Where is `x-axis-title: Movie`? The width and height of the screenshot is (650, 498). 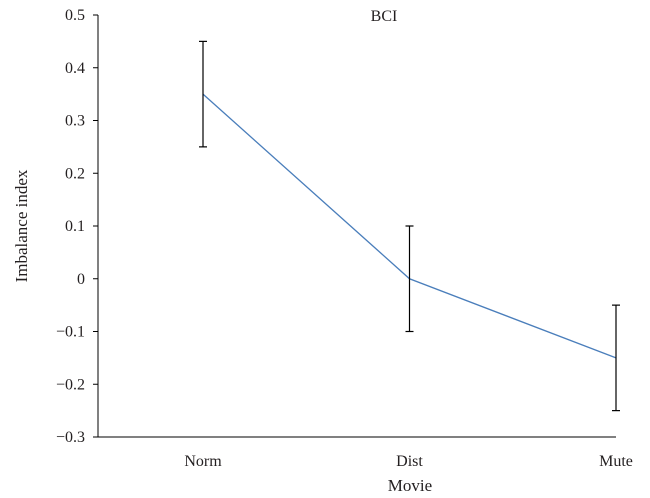
x-axis-title: Movie is located at coordinates (410, 485).